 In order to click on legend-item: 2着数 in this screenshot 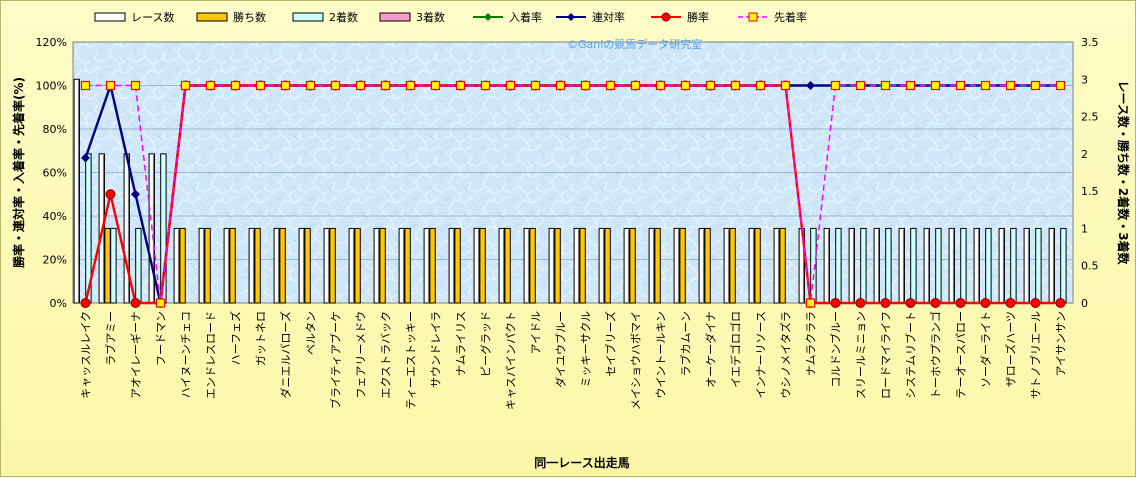, I will do `click(325, 17)`.